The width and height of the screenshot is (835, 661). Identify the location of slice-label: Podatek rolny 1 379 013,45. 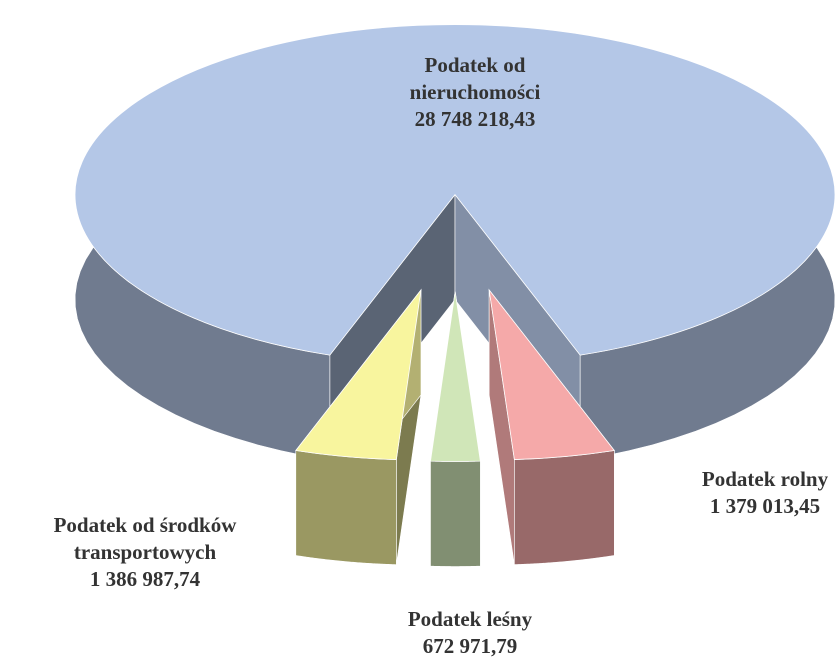
(752, 493).